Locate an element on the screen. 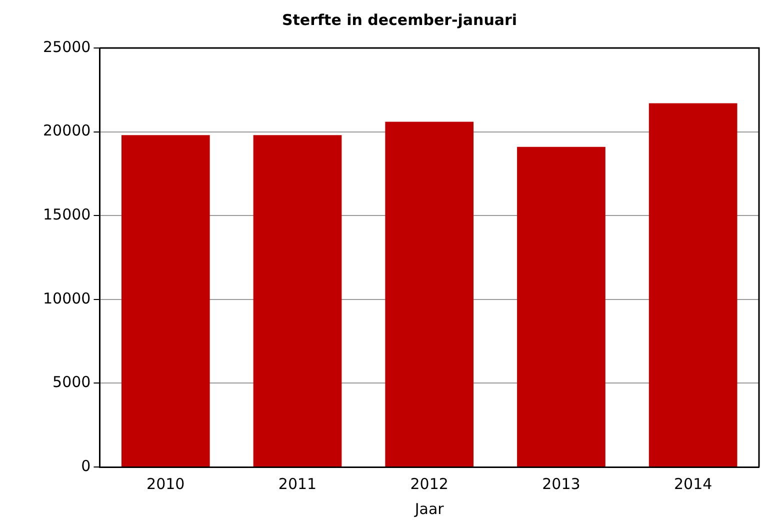 The height and width of the screenshot is (523, 769). y-tick-label: 0 is located at coordinates (86, 465).